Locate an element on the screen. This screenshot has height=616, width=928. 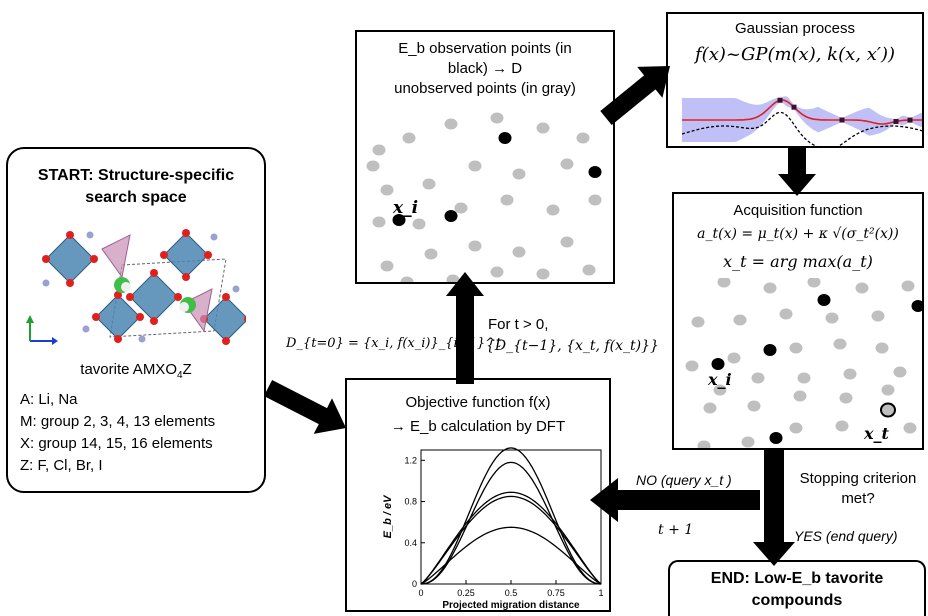
compound-suffix: Z is located at coordinates (187, 369).